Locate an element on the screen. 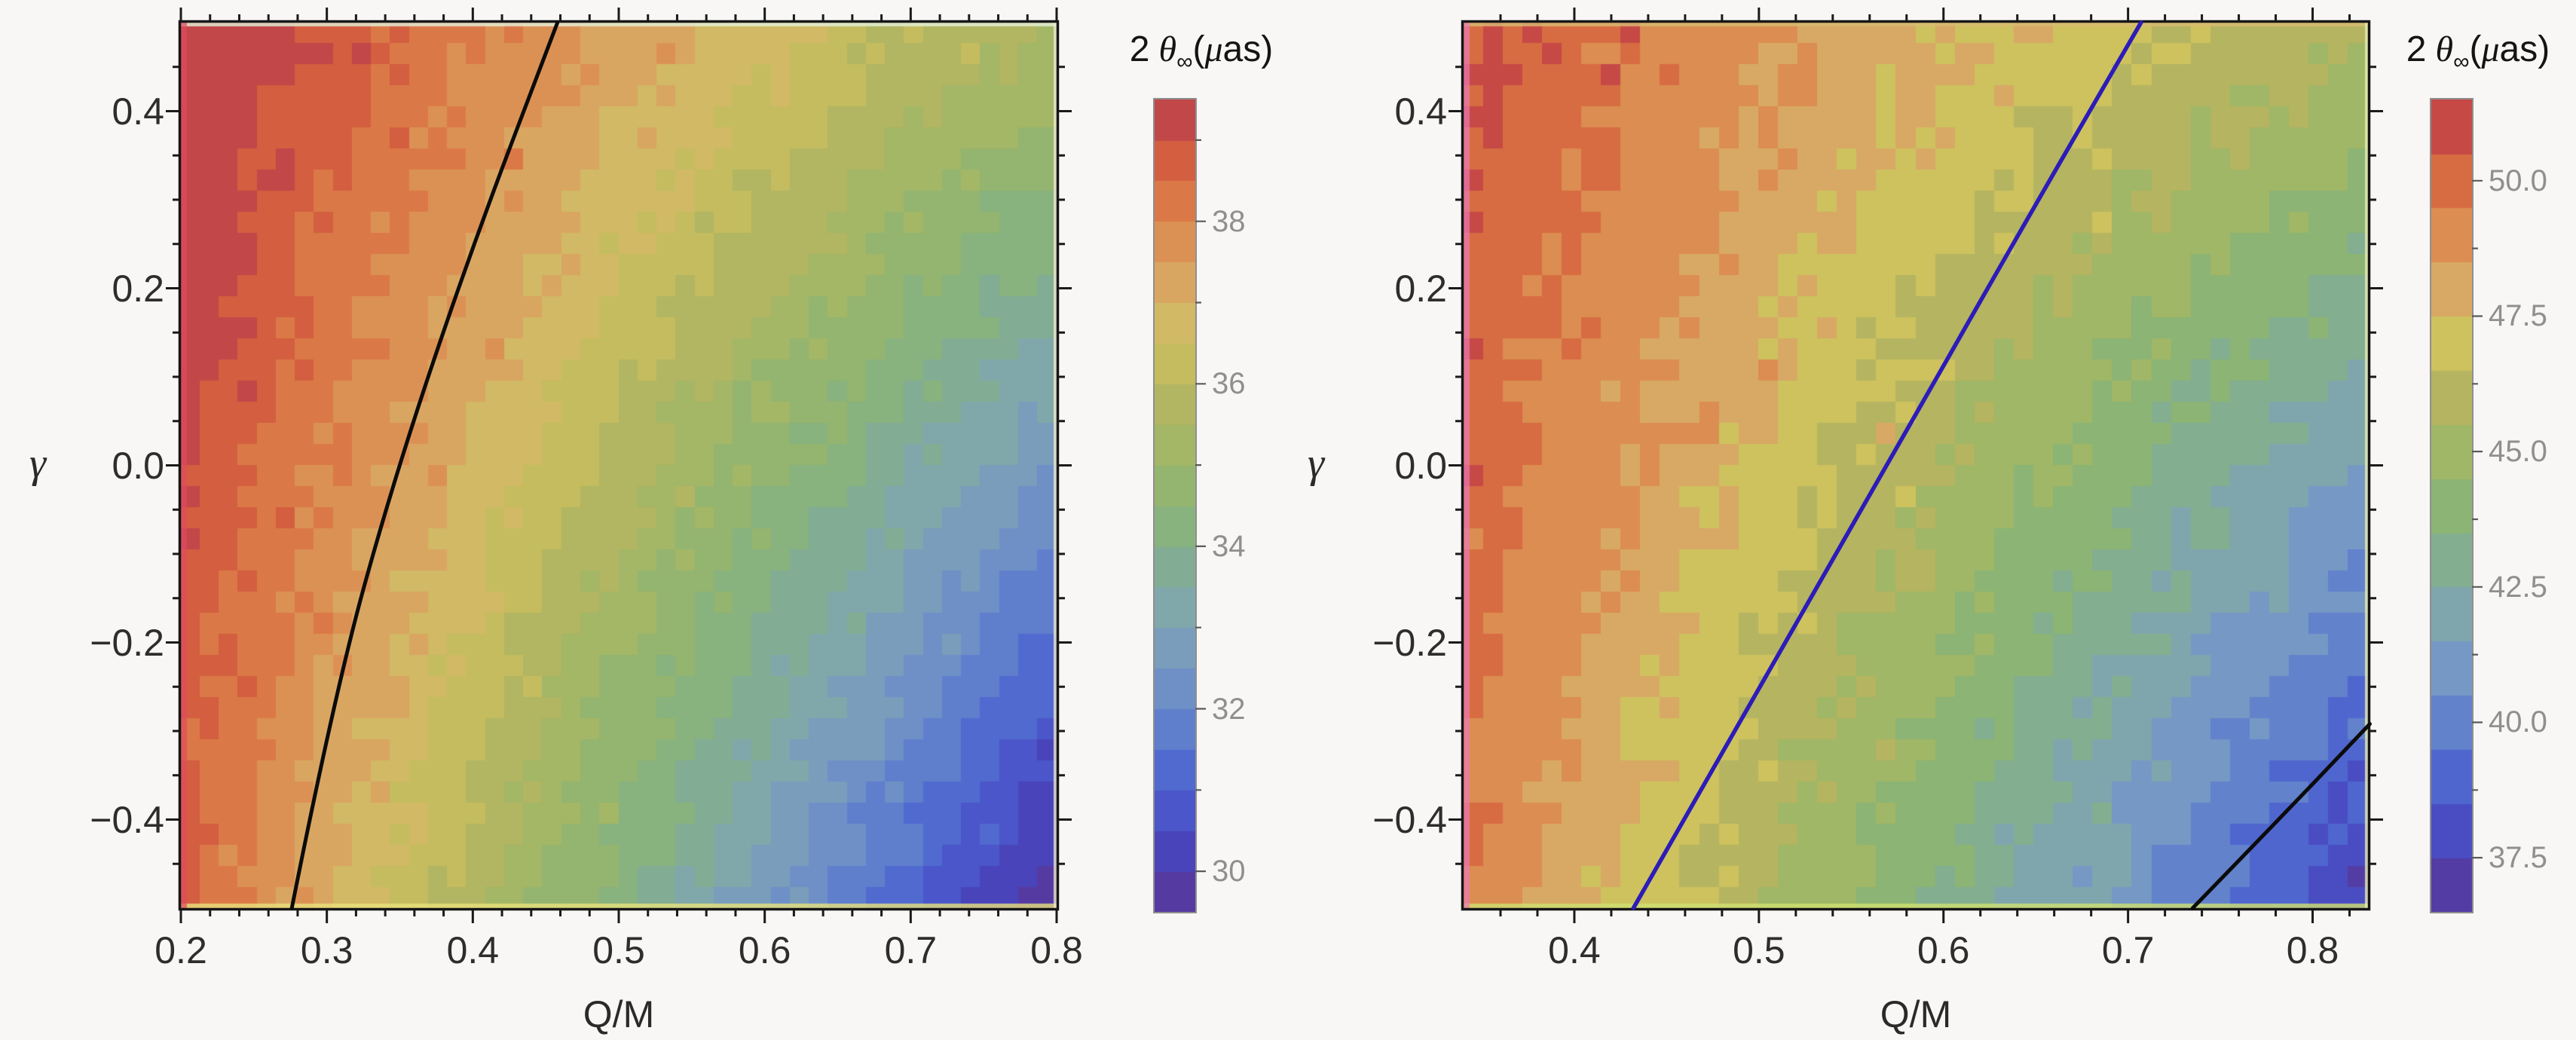  colorbar-tick-label: 37.5 is located at coordinates (2518, 858).